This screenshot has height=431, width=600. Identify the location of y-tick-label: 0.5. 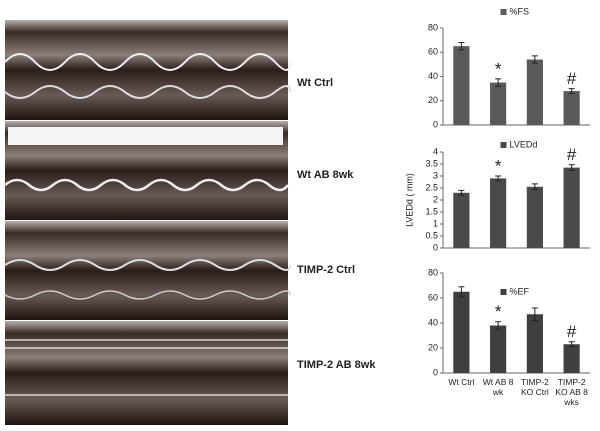
(431, 235).